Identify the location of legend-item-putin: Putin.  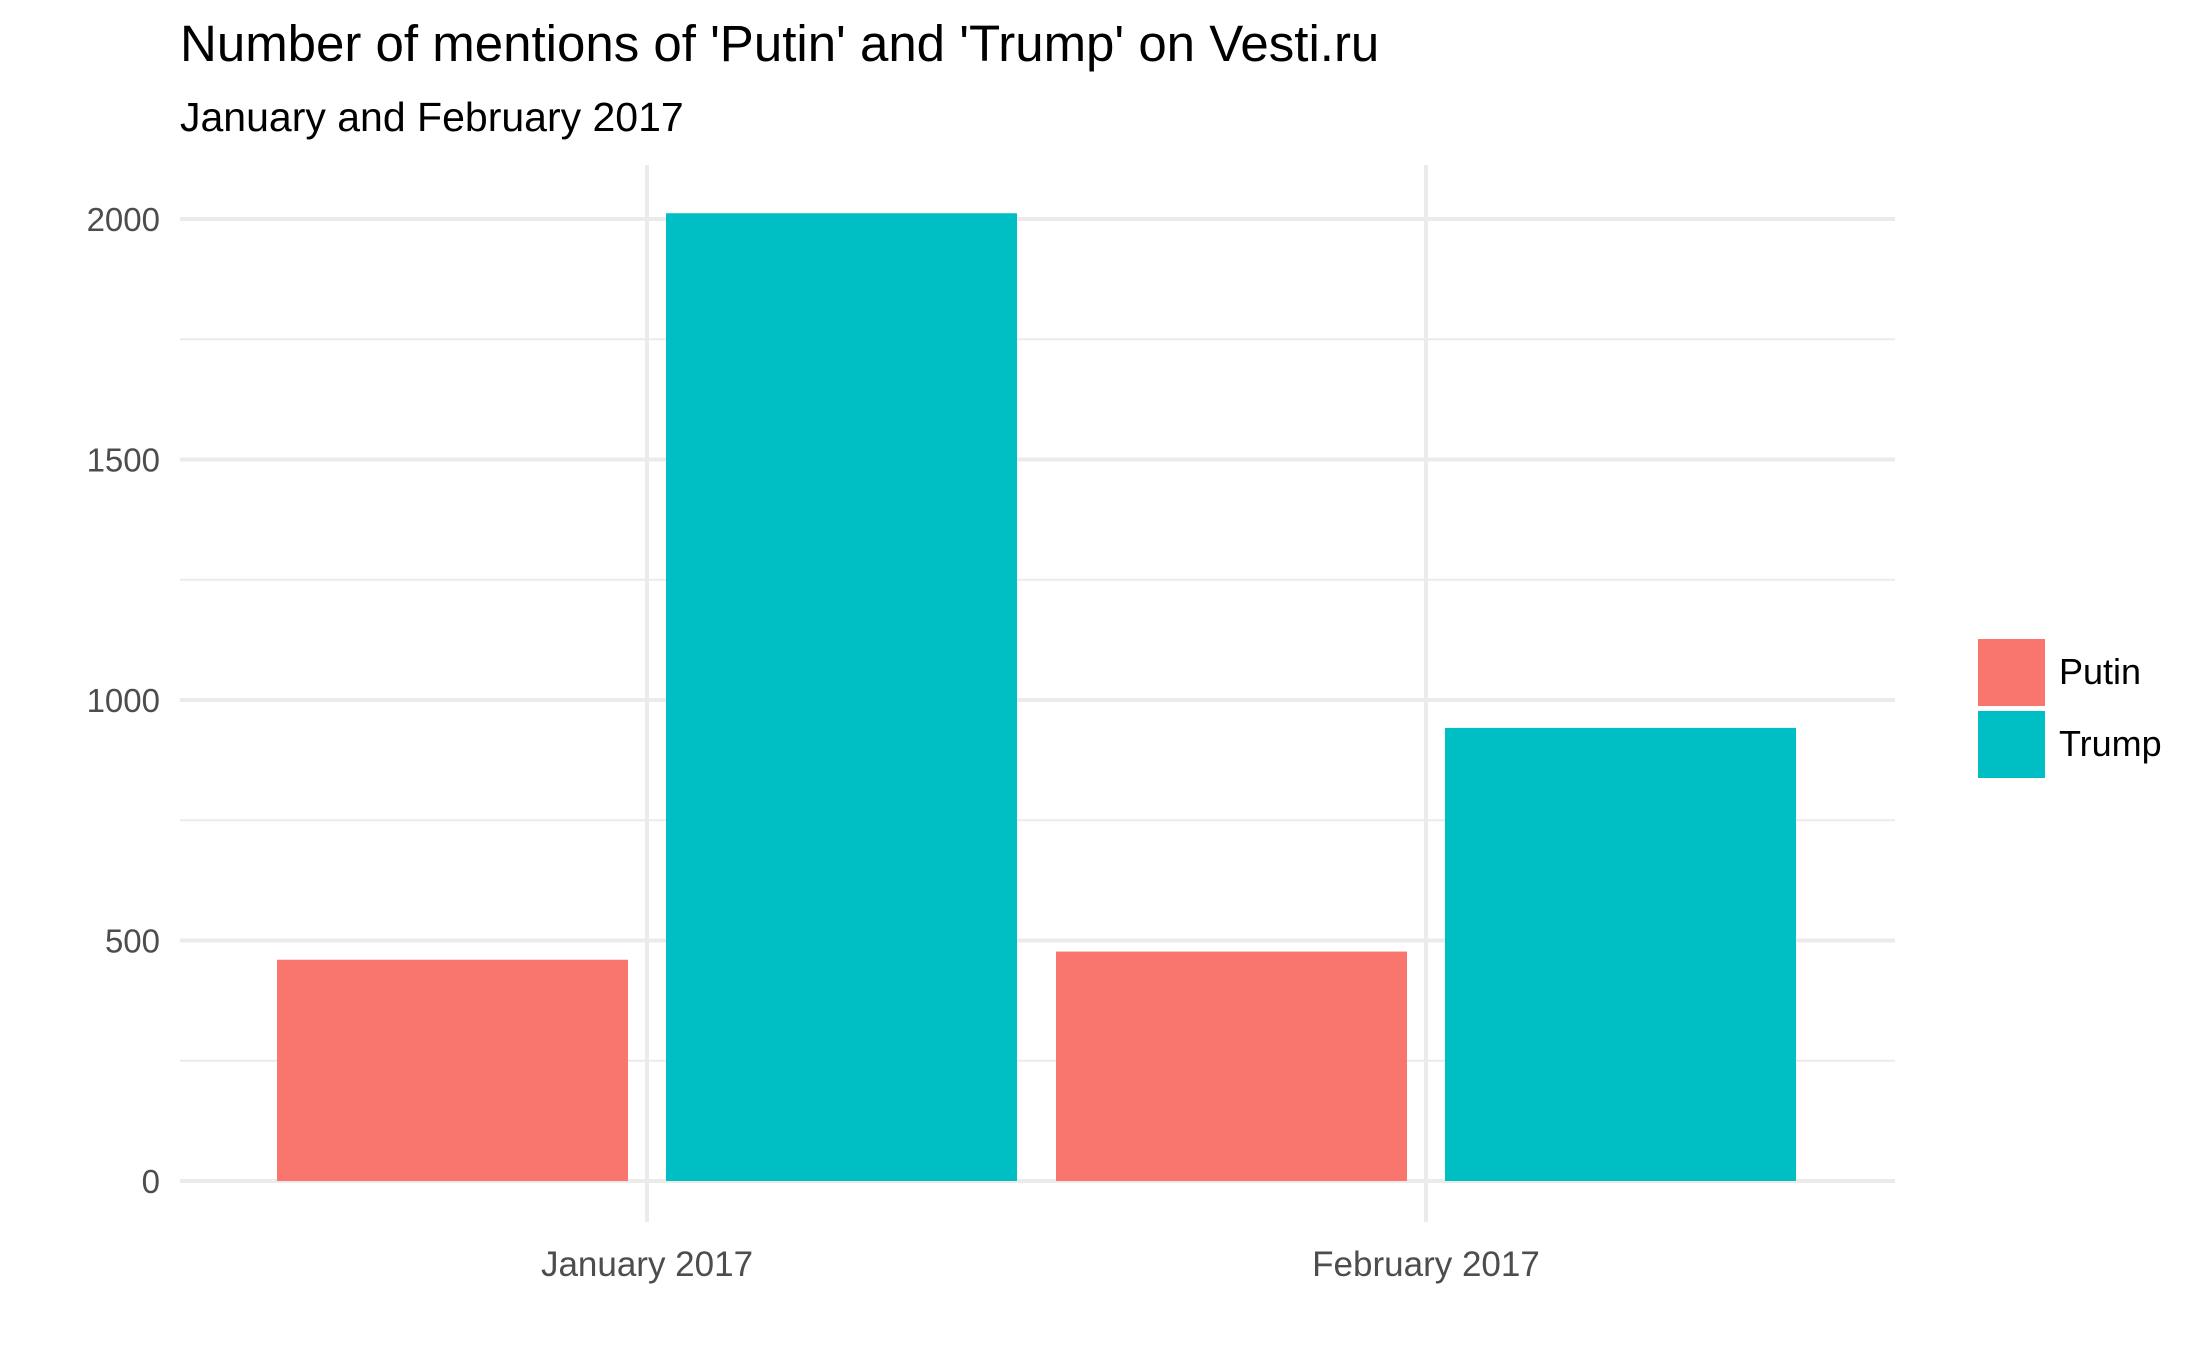
(2070, 672).